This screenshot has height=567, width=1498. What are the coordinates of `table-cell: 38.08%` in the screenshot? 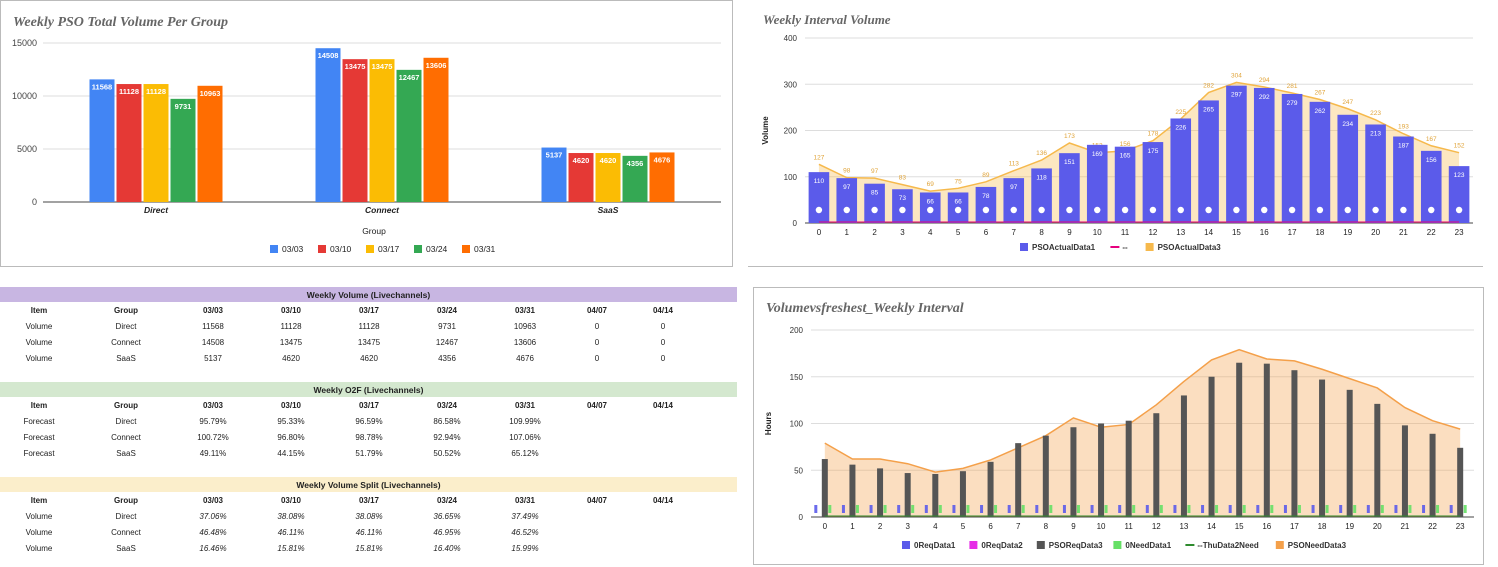 It's located at (291, 516).